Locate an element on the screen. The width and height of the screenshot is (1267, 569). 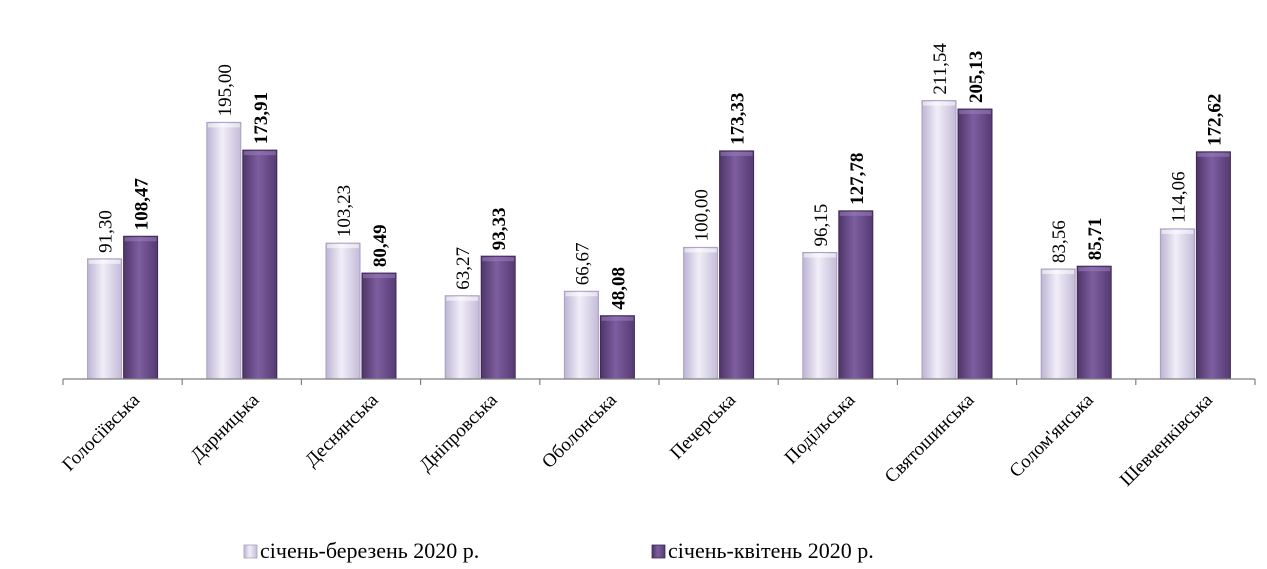
value-label-series-1-4: 66,67 is located at coordinates (582, 264).